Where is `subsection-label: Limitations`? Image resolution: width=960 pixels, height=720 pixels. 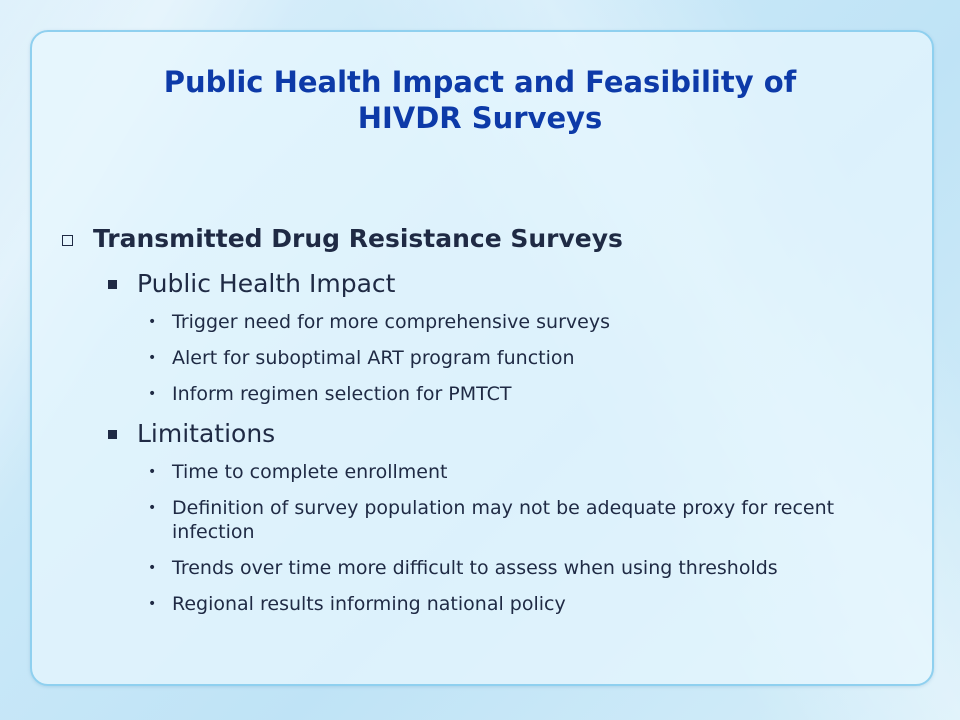 subsection-label: Limitations is located at coordinates (206, 433).